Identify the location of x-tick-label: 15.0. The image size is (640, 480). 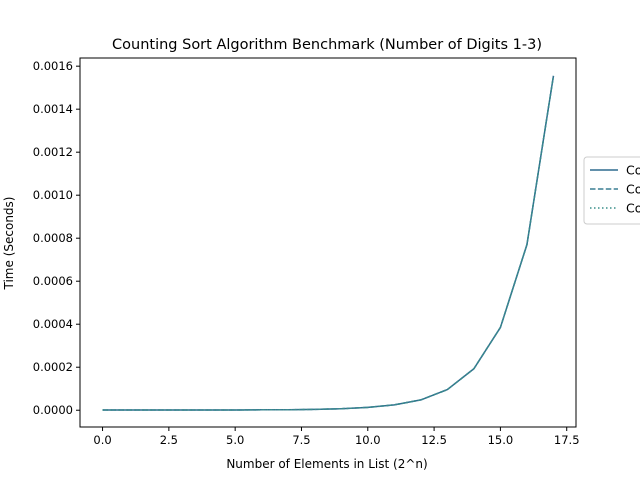
(501, 440).